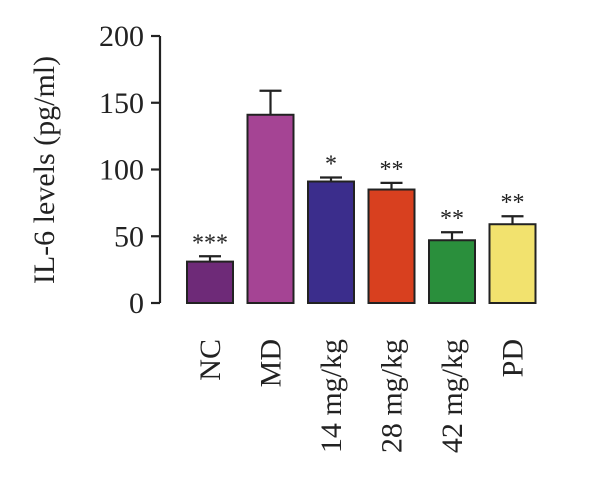 The image size is (600, 495). I want to click on x-tick-label: NC, so click(210, 360).